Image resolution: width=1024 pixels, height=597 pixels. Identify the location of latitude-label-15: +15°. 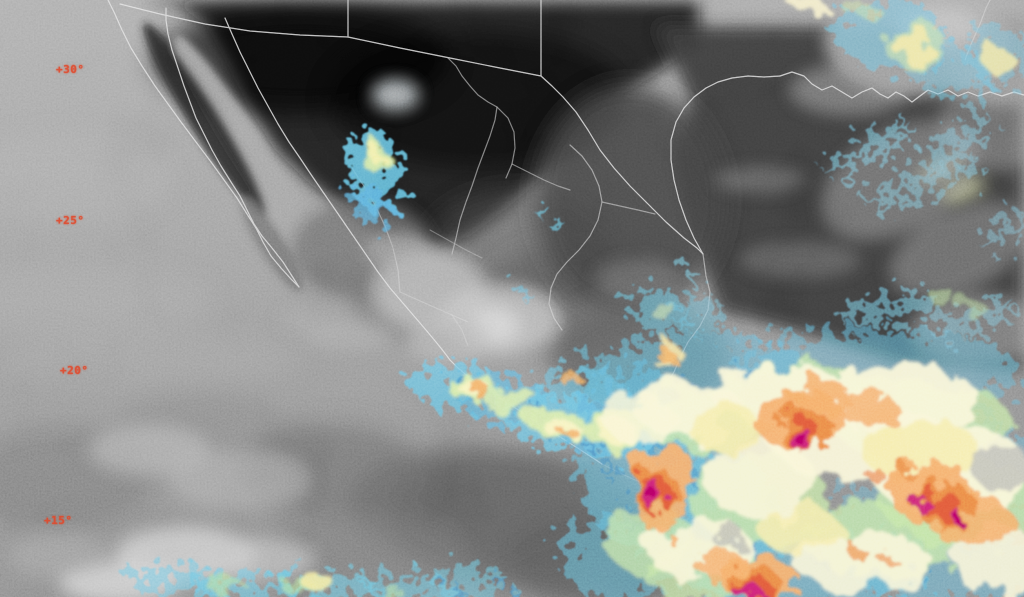
(58, 520).